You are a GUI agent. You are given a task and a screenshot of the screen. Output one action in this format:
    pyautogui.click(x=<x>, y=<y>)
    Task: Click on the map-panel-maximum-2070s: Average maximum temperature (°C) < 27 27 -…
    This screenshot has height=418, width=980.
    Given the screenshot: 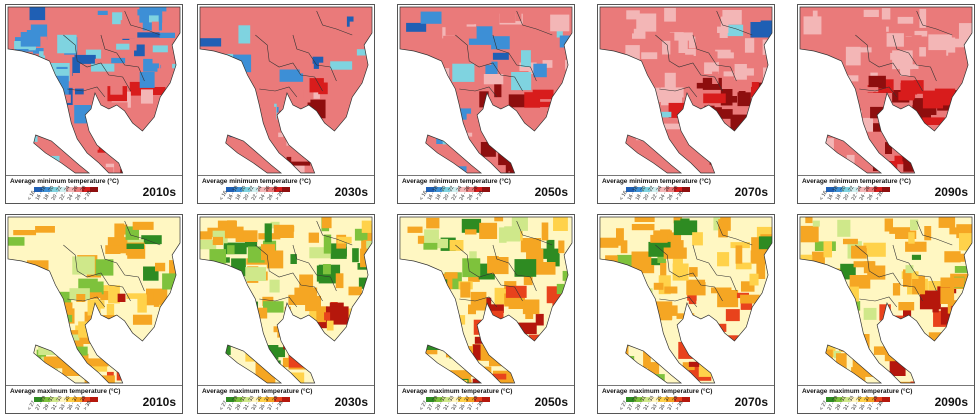 What is the action you would take?
    pyautogui.click(x=686, y=314)
    